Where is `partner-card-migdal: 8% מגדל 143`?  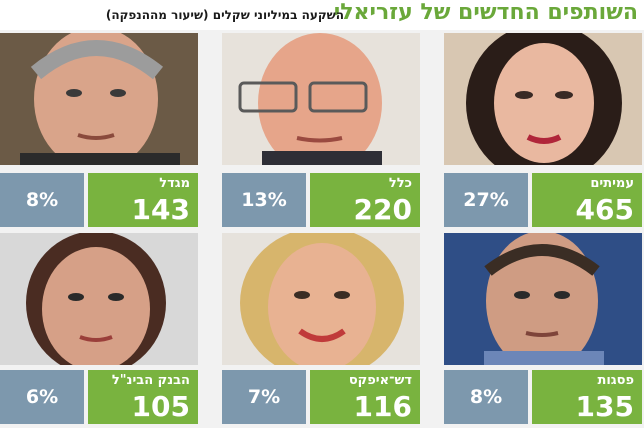
partner-card-migdal: 8% מגדל 143 is located at coordinates (99, 131).